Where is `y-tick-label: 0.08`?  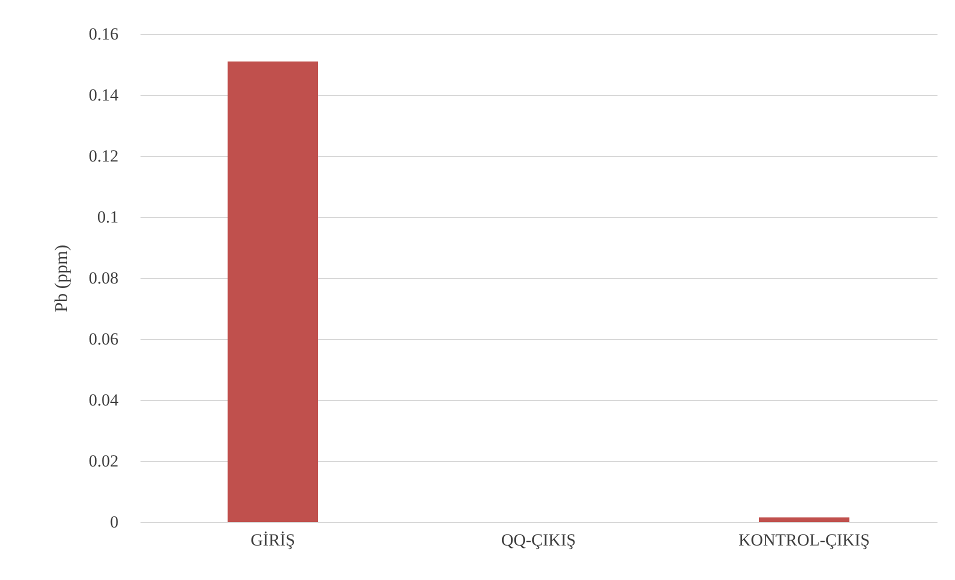 y-tick-label: 0.08 is located at coordinates (103, 278).